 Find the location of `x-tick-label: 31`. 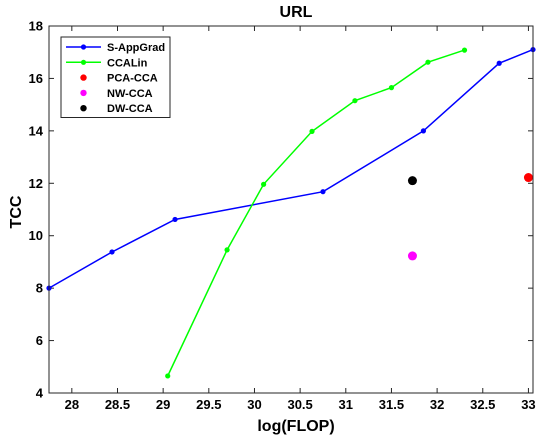

x-tick-label: 31 is located at coordinates (346, 404).